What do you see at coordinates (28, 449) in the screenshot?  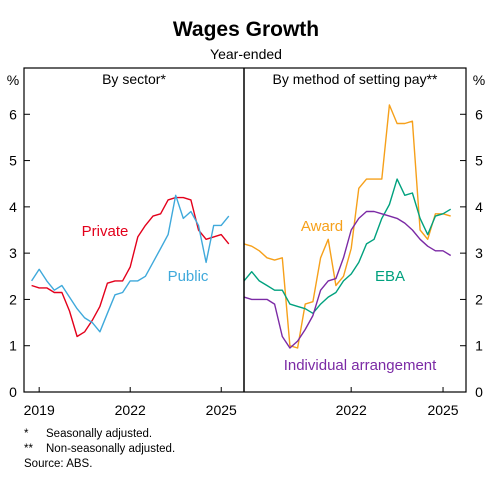 I see `footnote-marker: **` at bounding box center [28, 449].